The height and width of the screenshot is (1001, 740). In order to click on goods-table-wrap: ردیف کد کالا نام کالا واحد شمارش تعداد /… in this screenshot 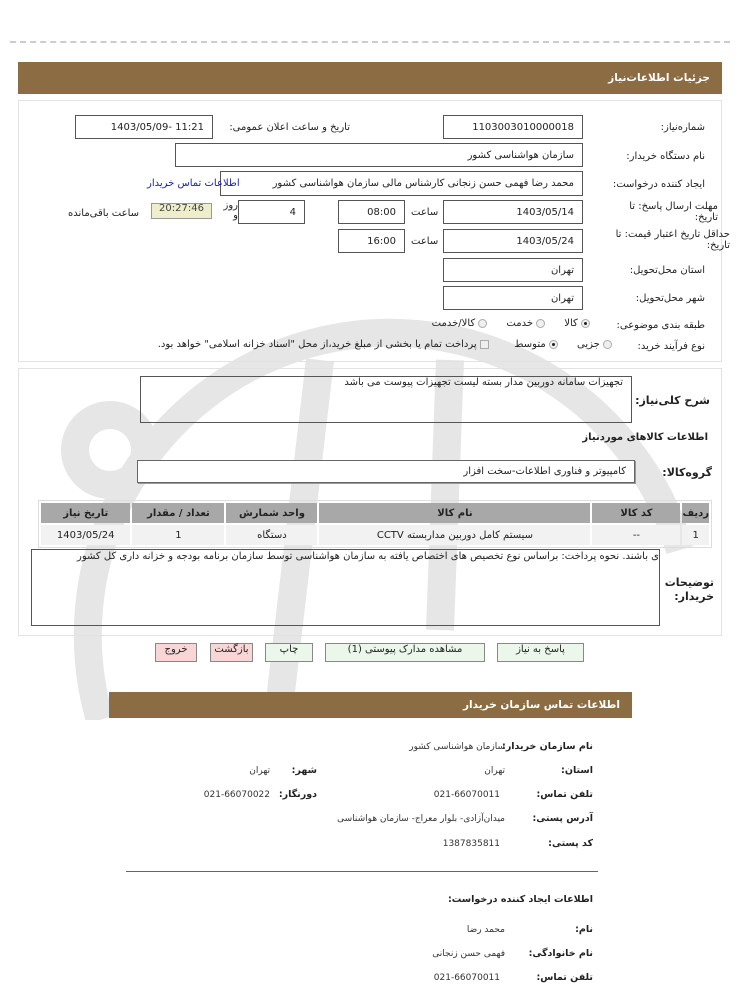, I will do `click(375, 524)`.